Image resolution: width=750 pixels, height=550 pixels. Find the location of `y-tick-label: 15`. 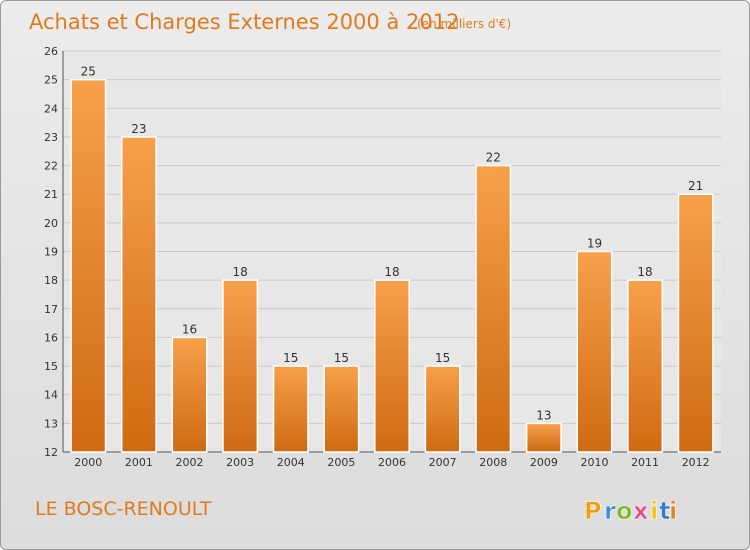

y-tick-label: 15 is located at coordinates (51, 366).